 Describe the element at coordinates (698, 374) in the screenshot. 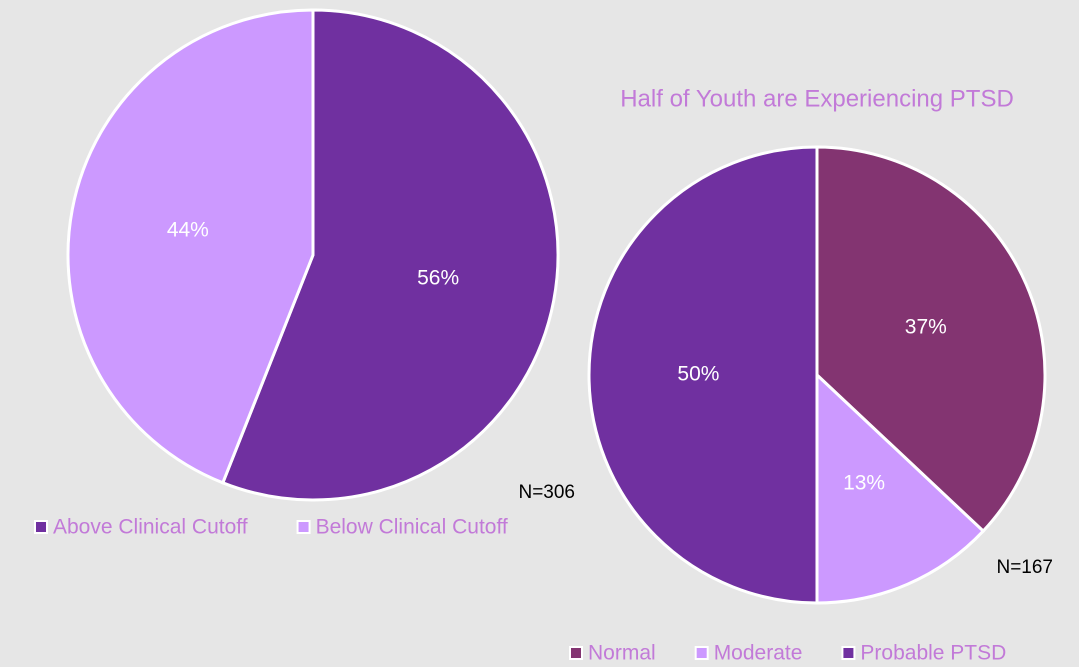

I see `slice-label: 50%` at that location.